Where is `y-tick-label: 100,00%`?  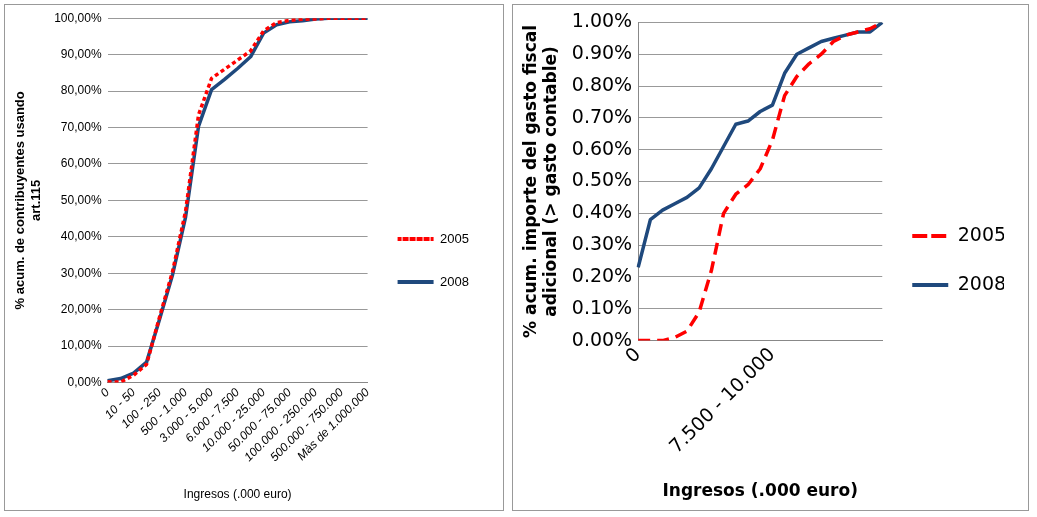 y-tick-label: 100,00% is located at coordinates (78, 17).